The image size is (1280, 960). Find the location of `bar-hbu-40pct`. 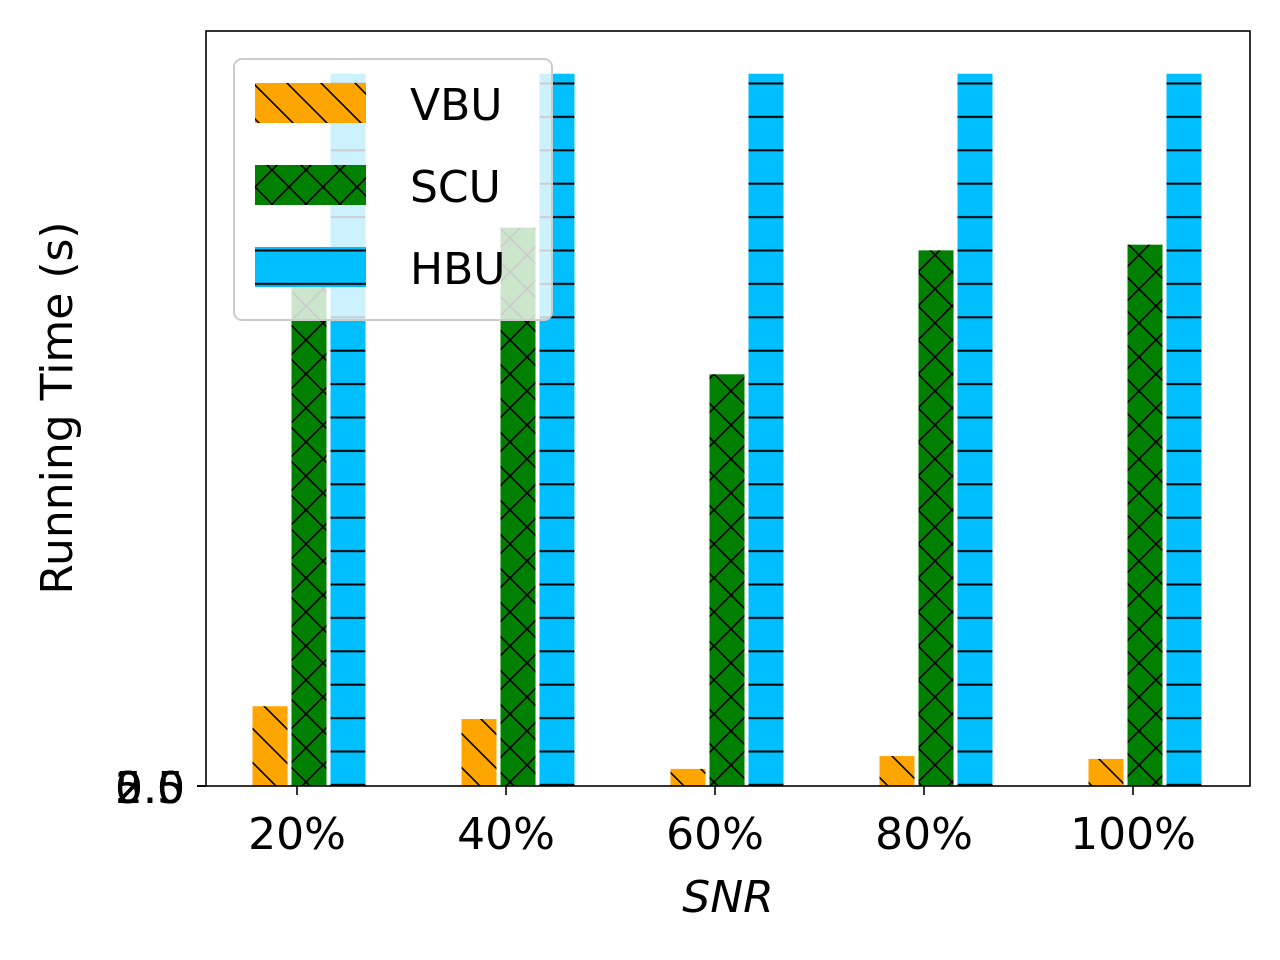

bar-hbu-40pct is located at coordinates (557, 430).